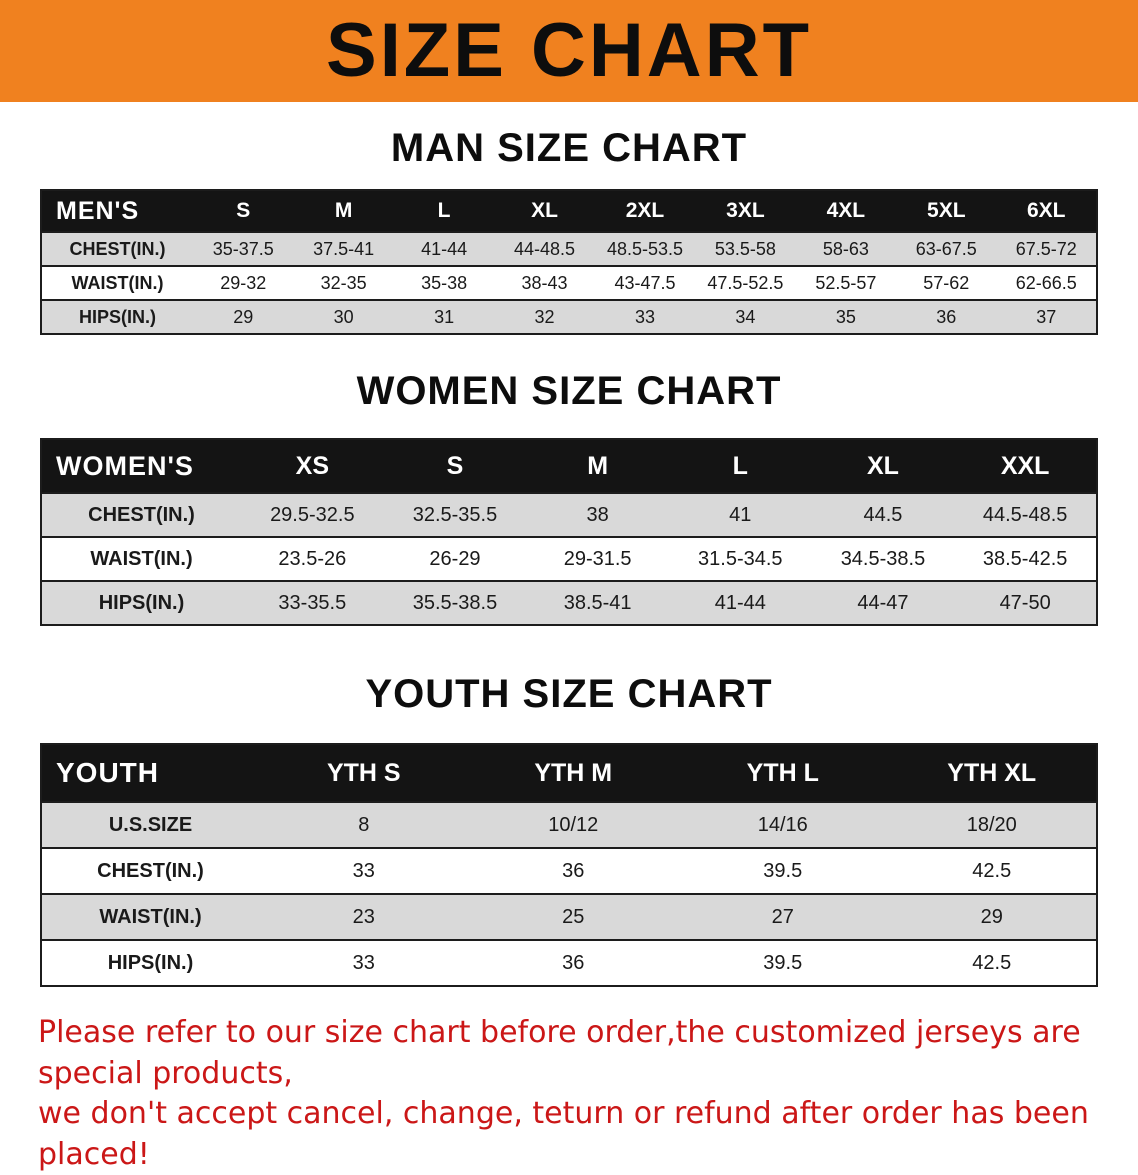 The image size is (1138, 1175). I want to click on data-cell: 44.5-48.5, so click(1025, 514).